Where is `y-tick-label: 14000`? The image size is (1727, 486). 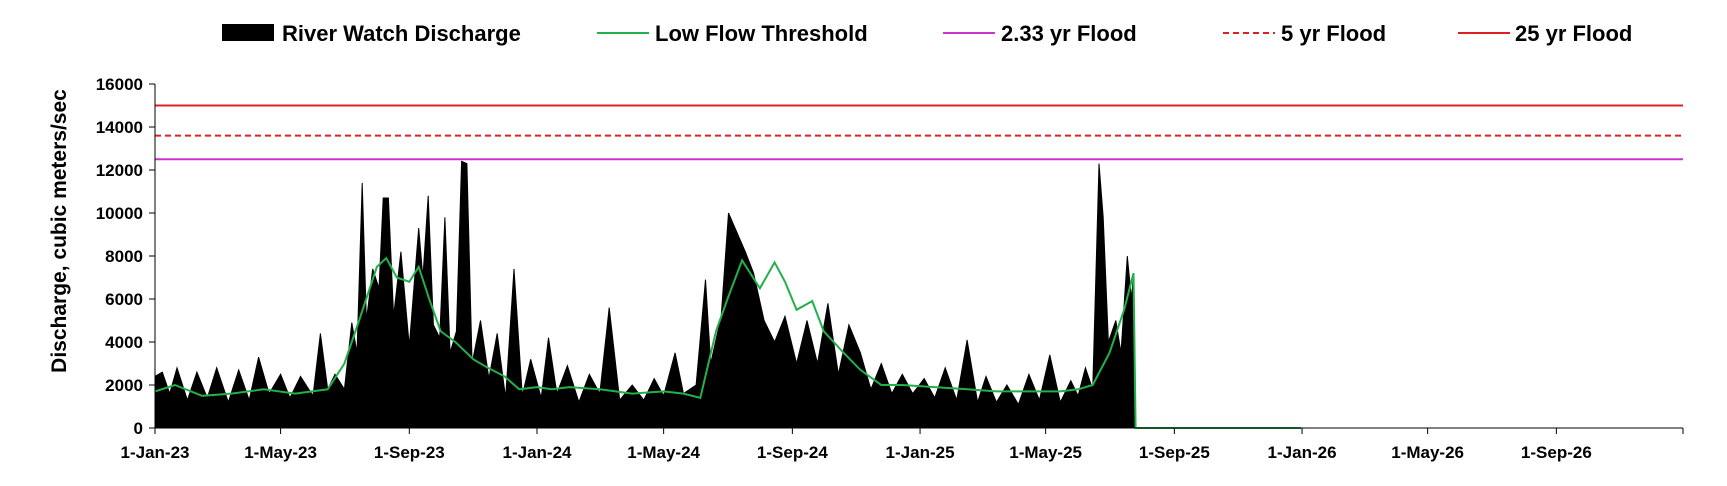
y-tick-label: 14000 is located at coordinates (119, 127).